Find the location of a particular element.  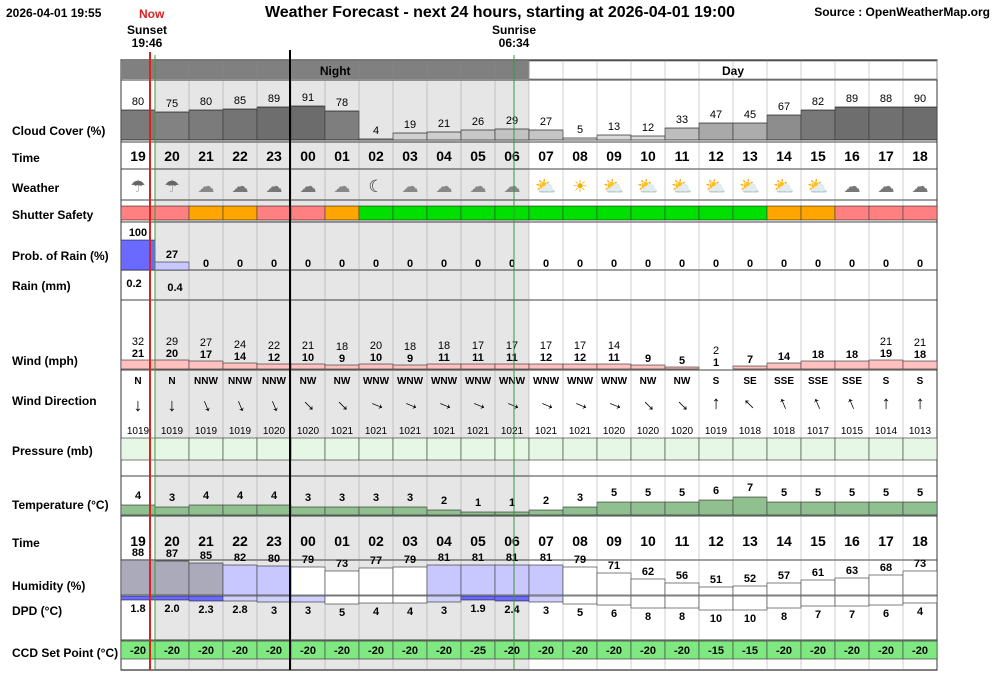

row-label-pressure: Pressure (mb) is located at coordinates (52, 451).